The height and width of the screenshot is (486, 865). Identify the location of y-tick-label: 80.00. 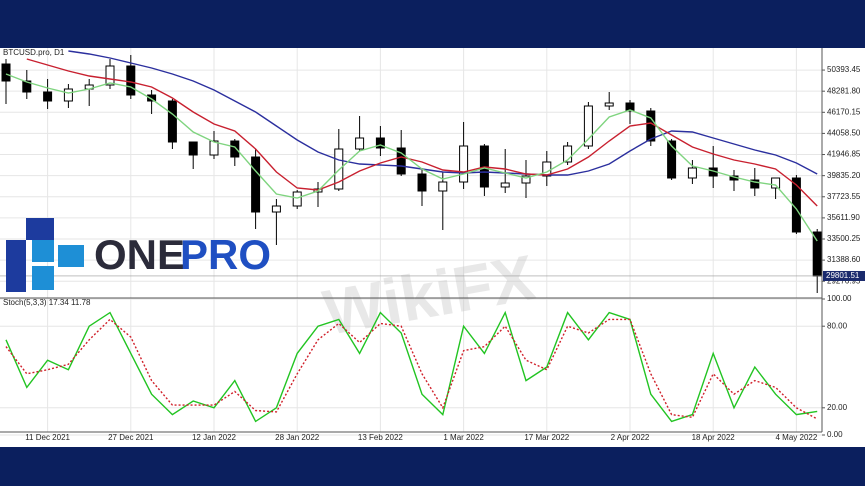
(837, 325).